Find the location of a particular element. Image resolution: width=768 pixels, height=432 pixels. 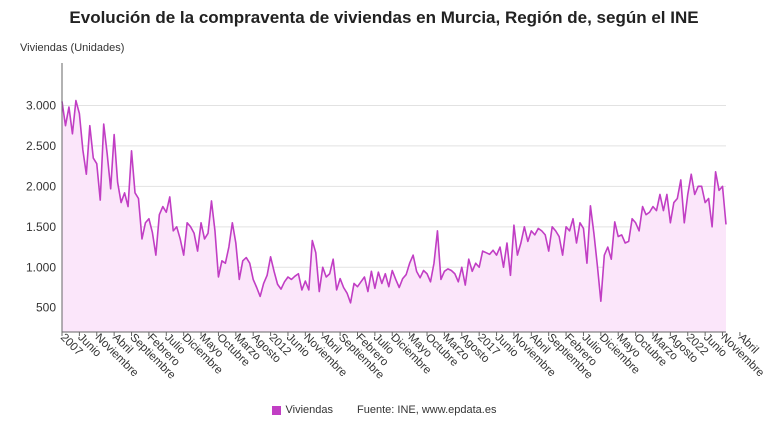

y-tick-label: 1.000 is located at coordinates (41, 267).